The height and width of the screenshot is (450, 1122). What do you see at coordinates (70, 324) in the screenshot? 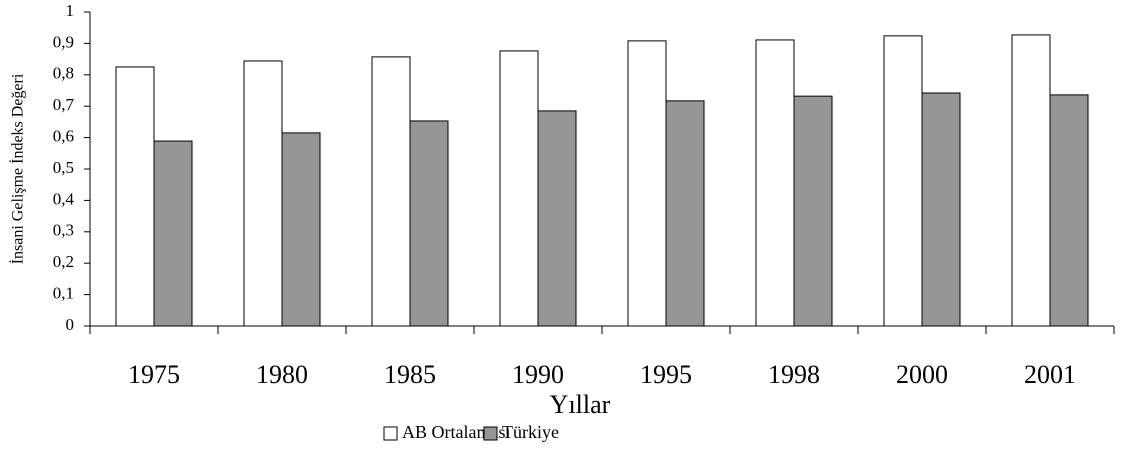
I see `y-tick-label: 0` at bounding box center [70, 324].